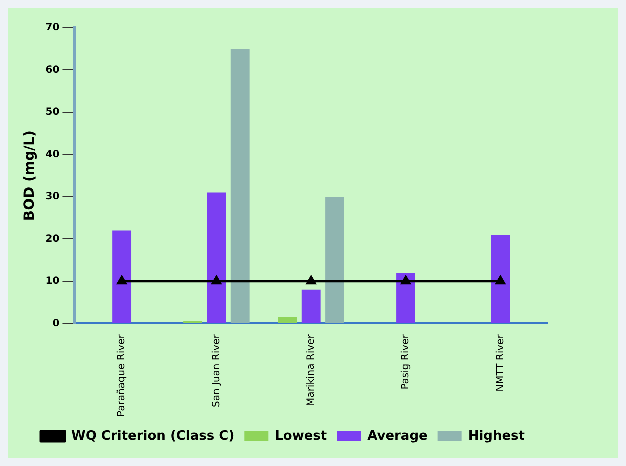 This screenshot has width=626, height=466. What do you see at coordinates (311, 370) in the screenshot?
I see `x-tick-label: Marikina River` at bounding box center [311, 370].